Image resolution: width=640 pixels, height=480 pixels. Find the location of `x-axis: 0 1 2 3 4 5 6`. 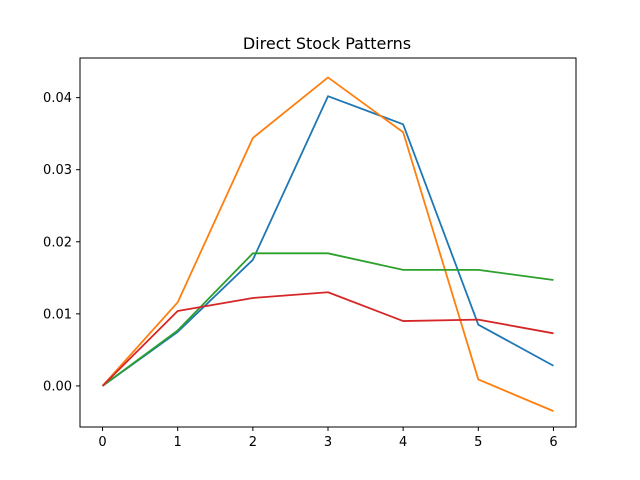

x-axis: 0 1 2 3 4 5 6 is located at coordinates (328, 438).